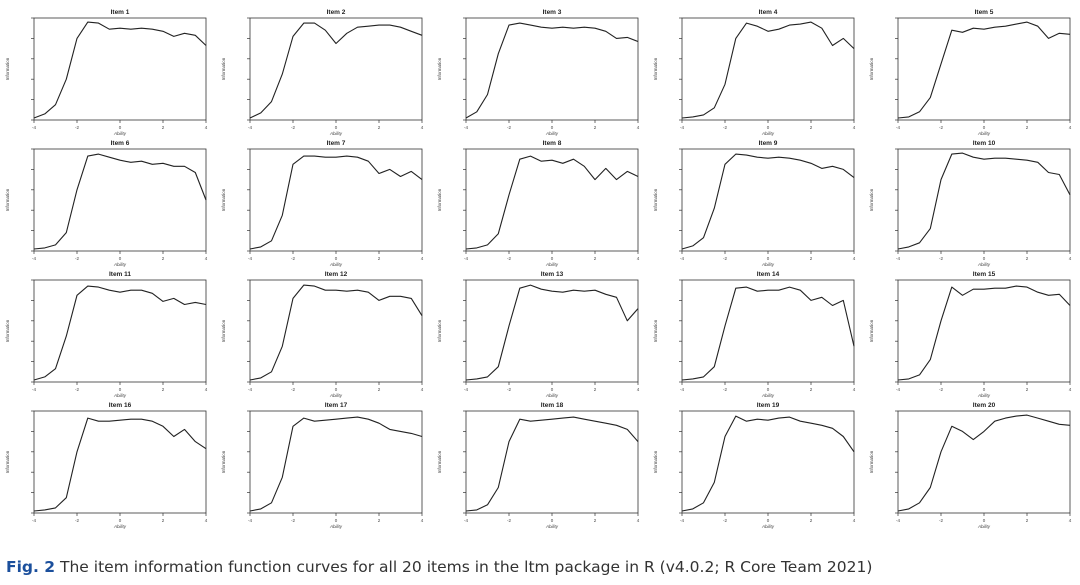 The height and width of the screenshot is (585, 1080). Describe the element at coordinates (768, 143) in the screenshot. I see `chart-title: Item 9` at that location.